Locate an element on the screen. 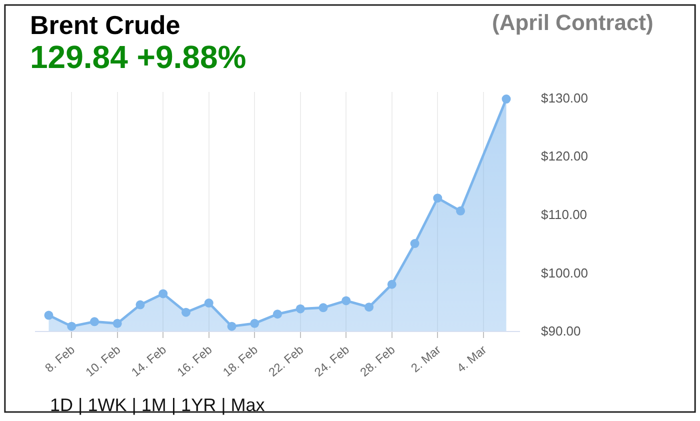  y-tick-label: $110.00 is located at coordinates (564, 214).